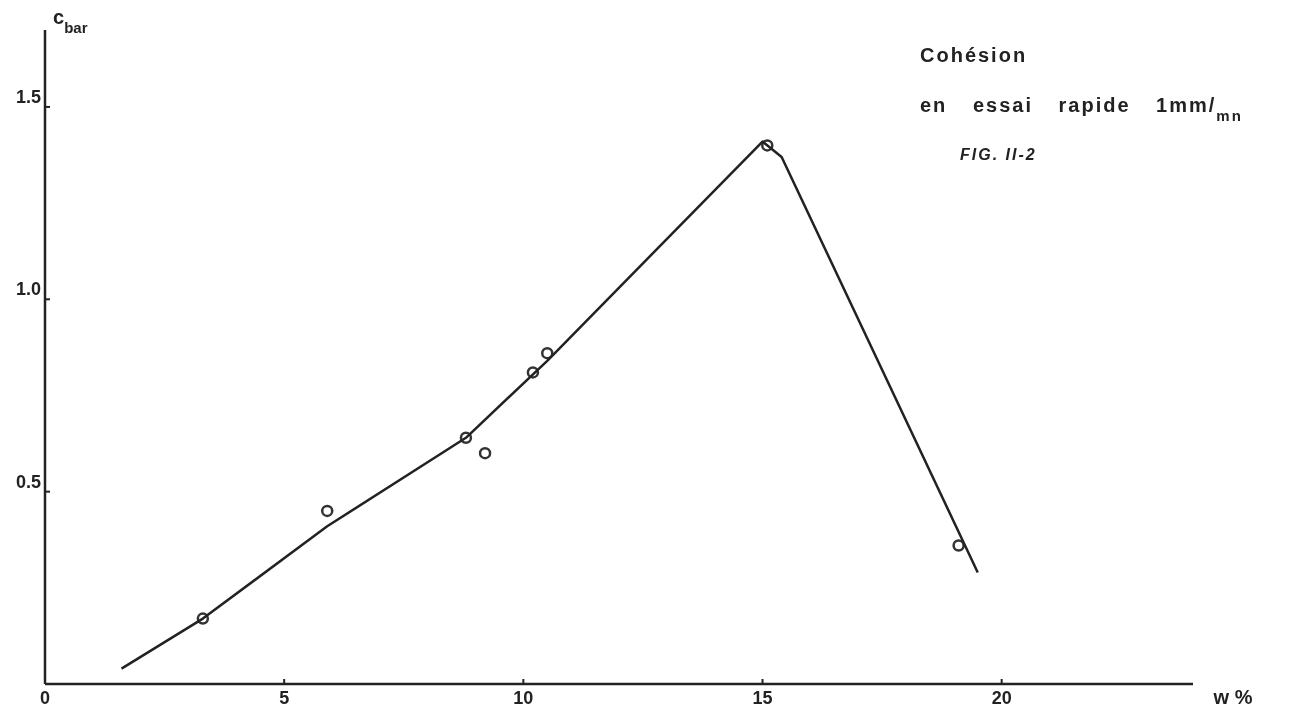  I want to click on text: Cohésion, so click(974, 55).